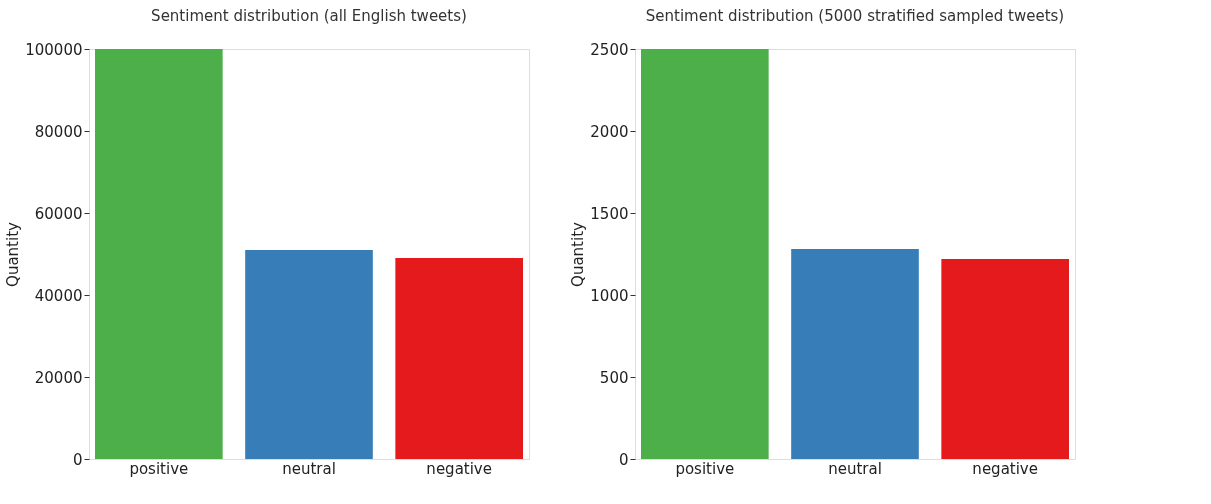 This screenshot has height=504, width=1211. Describe the element at coordinates (609, 295) in the screenshot. I see `y-tick-label: 1000` at that location.